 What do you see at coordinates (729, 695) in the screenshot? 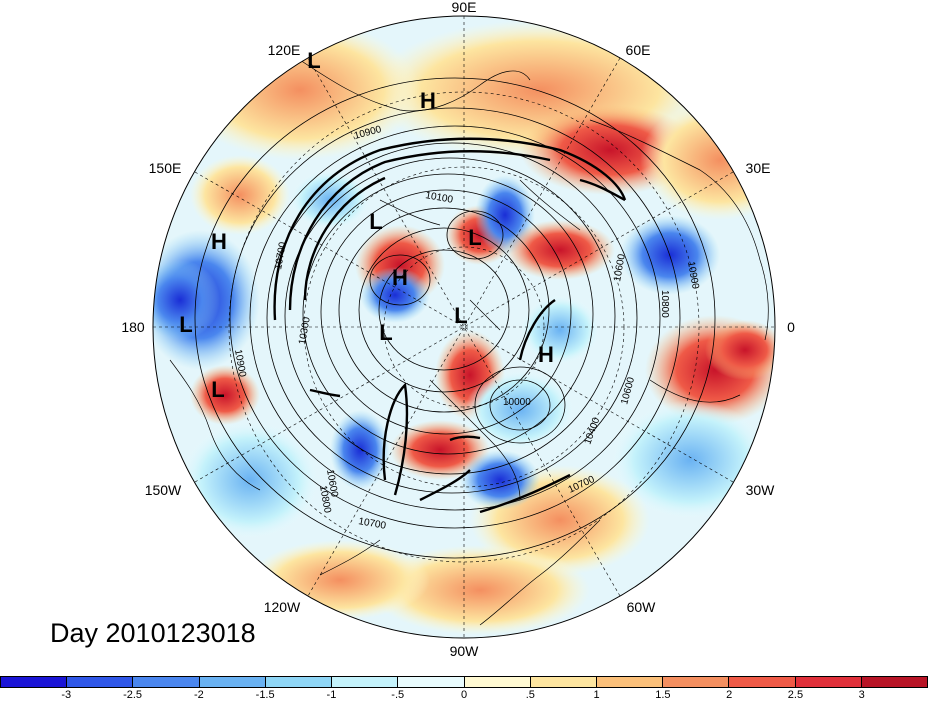
I see `colorbar-tick-label: 2` at bounding box center [729, 695].